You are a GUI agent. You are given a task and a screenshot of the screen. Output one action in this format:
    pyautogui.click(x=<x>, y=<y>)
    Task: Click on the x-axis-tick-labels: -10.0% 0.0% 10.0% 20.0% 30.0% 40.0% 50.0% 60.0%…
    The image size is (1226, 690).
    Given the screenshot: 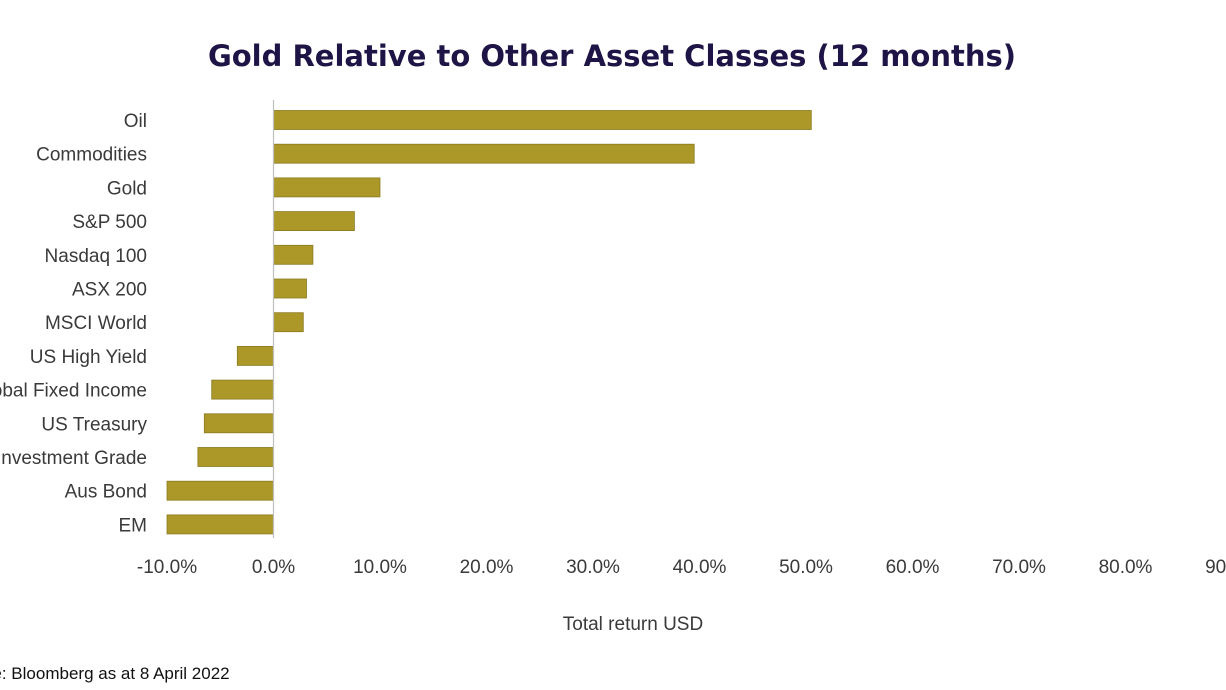 What is the action you would take?
    pyautogui.click(x=681, y=567)
    